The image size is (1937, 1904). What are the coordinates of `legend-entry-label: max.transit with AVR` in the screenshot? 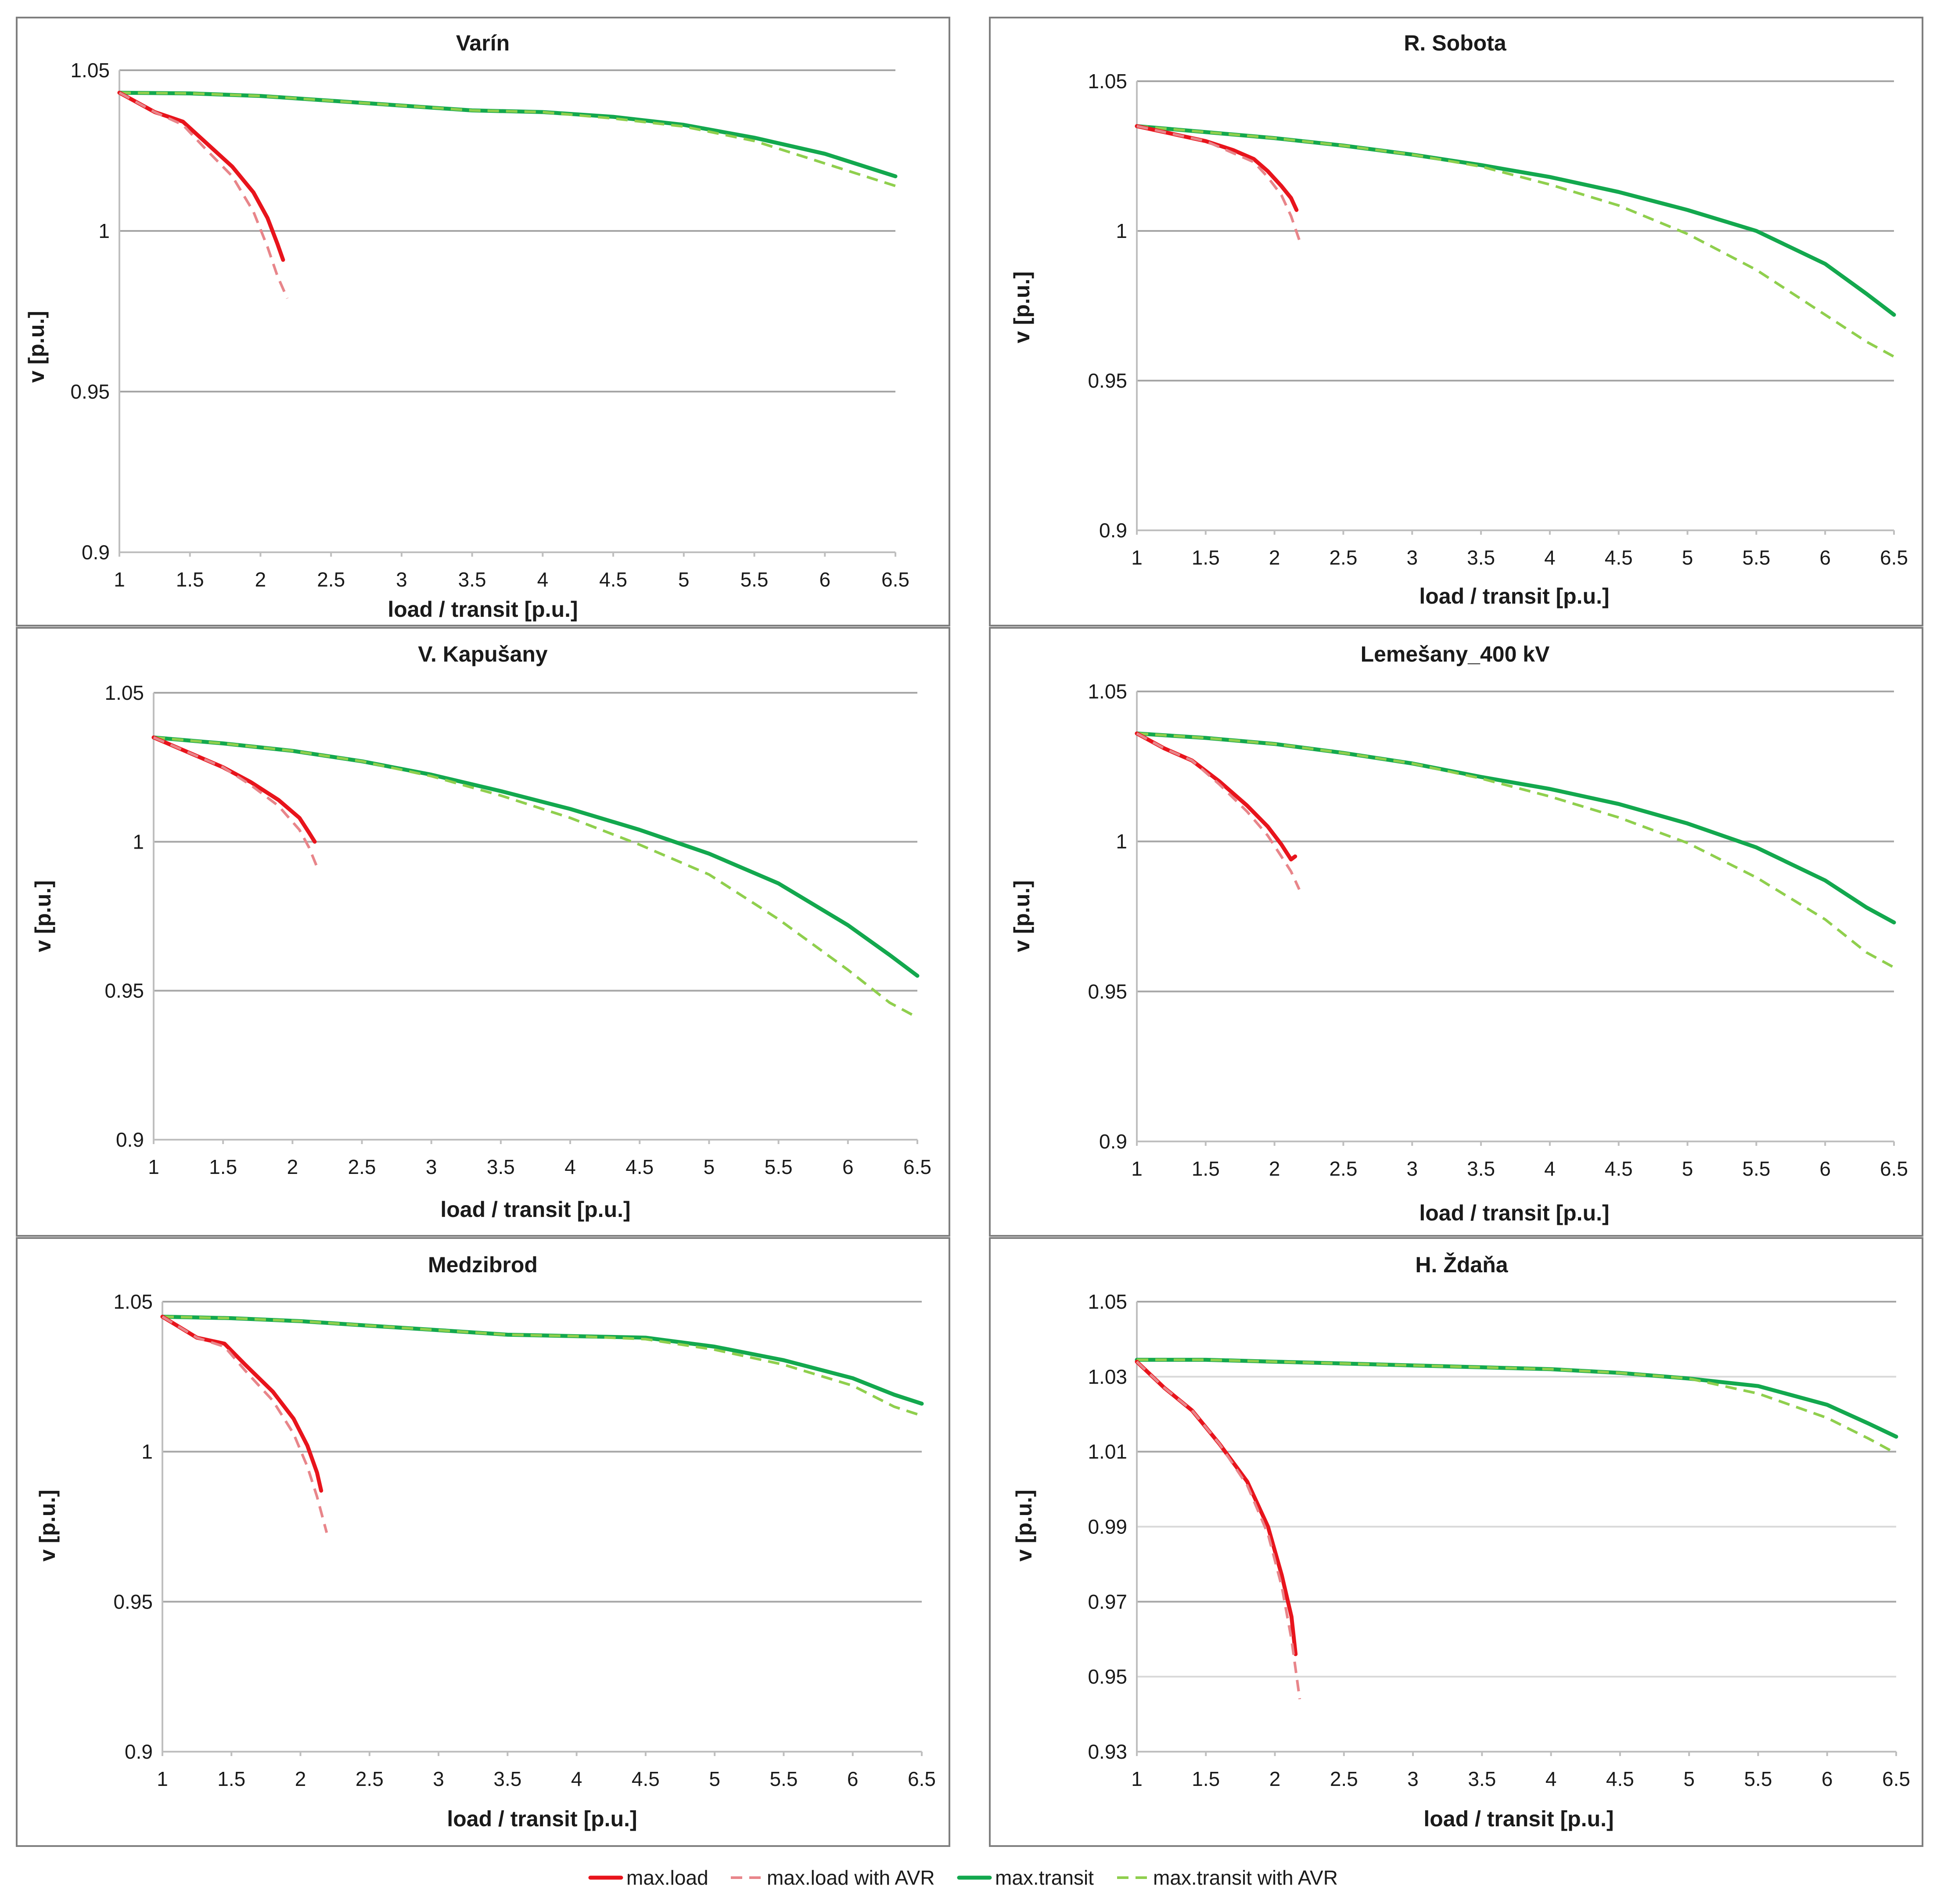 It's located at (1246, 1877).